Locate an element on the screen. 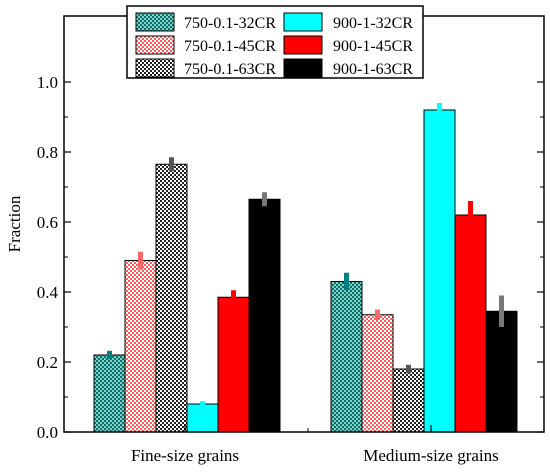  y-tick-label: 0.0 is located at coordinates (47, 432).